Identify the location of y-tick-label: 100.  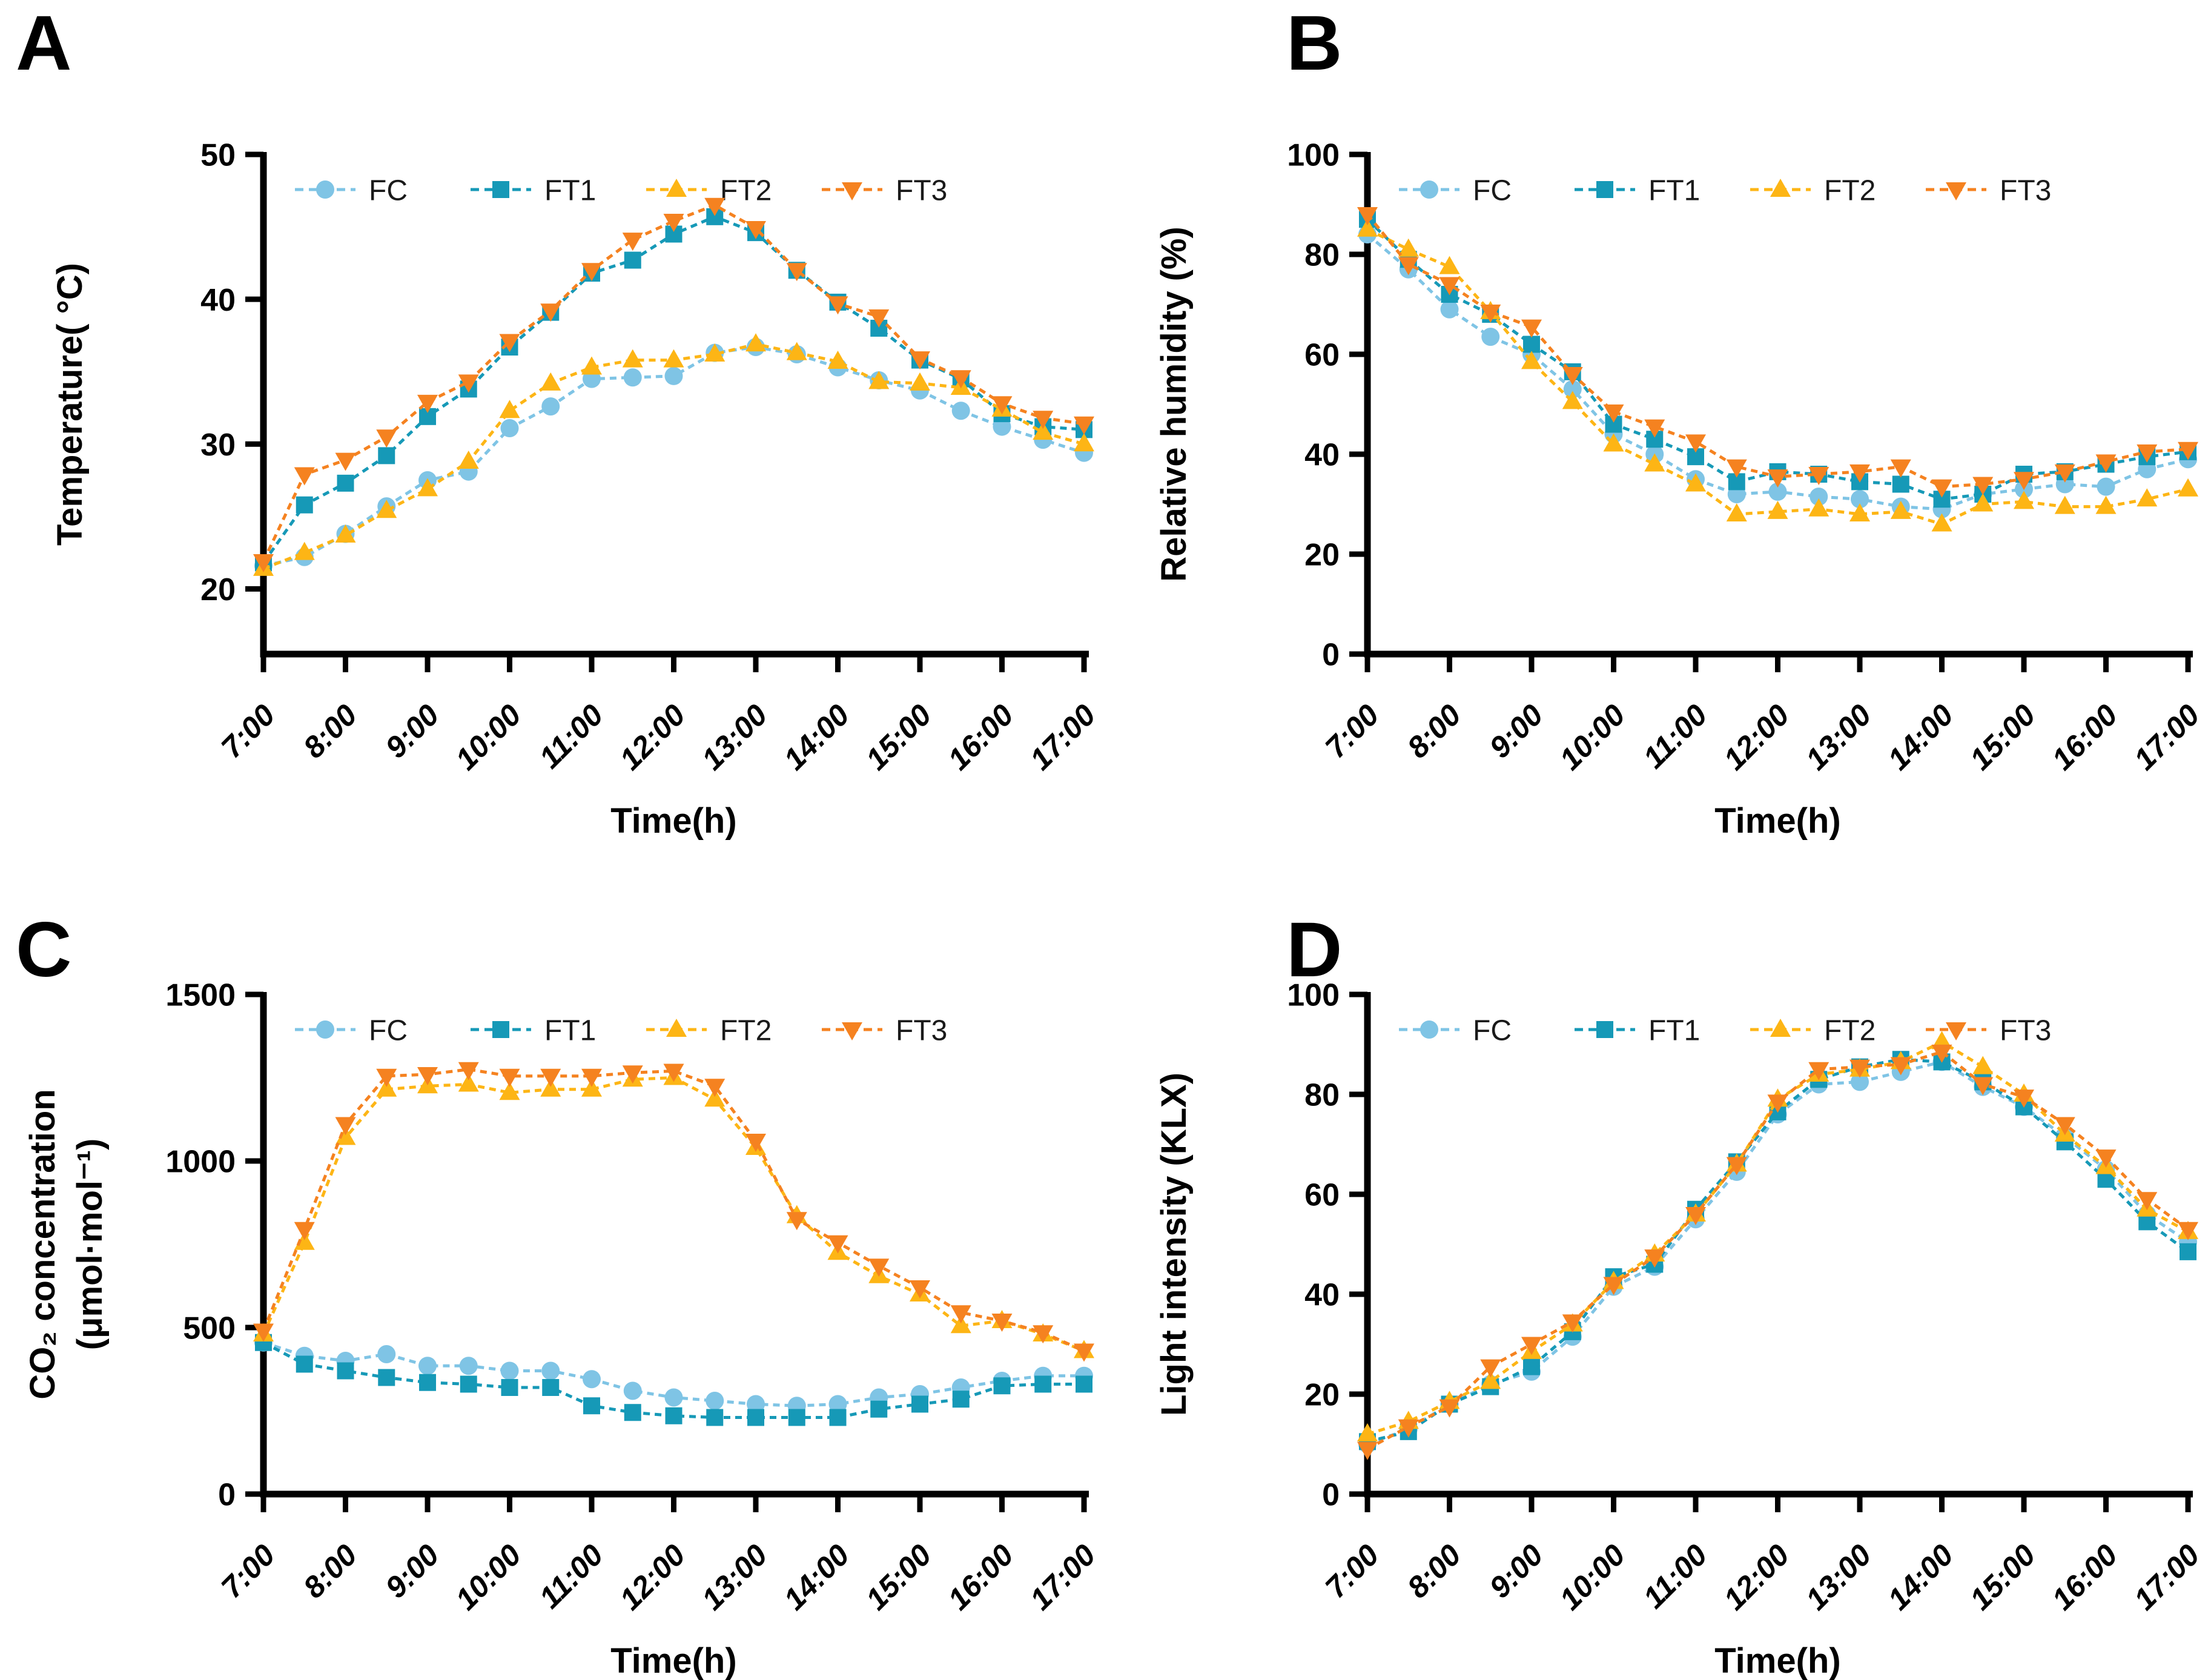
(1313, 995).